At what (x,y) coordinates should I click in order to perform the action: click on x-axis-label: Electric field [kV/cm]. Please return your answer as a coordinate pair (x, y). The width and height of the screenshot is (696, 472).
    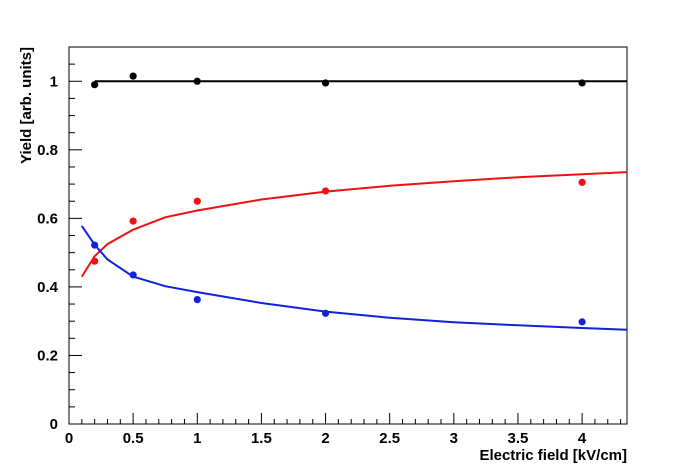
    Looking at the image, I should click on (553, 455).